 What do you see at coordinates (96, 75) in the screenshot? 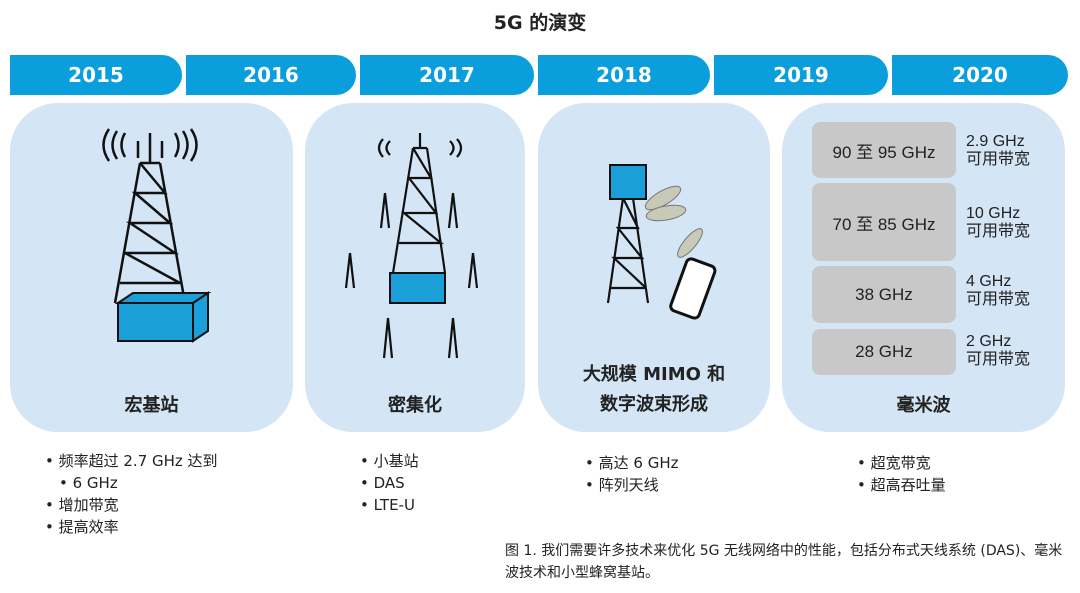
I see `year-2015: 2015` at bounding box center [96, 75].